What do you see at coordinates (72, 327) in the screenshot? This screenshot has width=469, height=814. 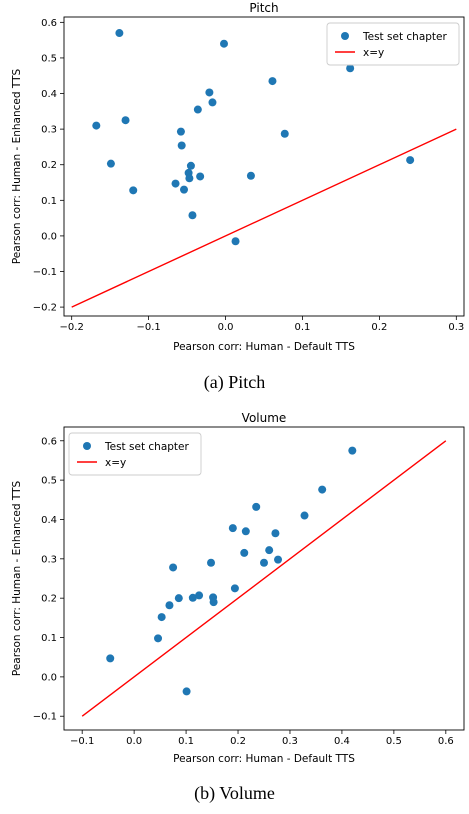 I see `x-tick-label: −0.2` at bounding box center [72, 327].